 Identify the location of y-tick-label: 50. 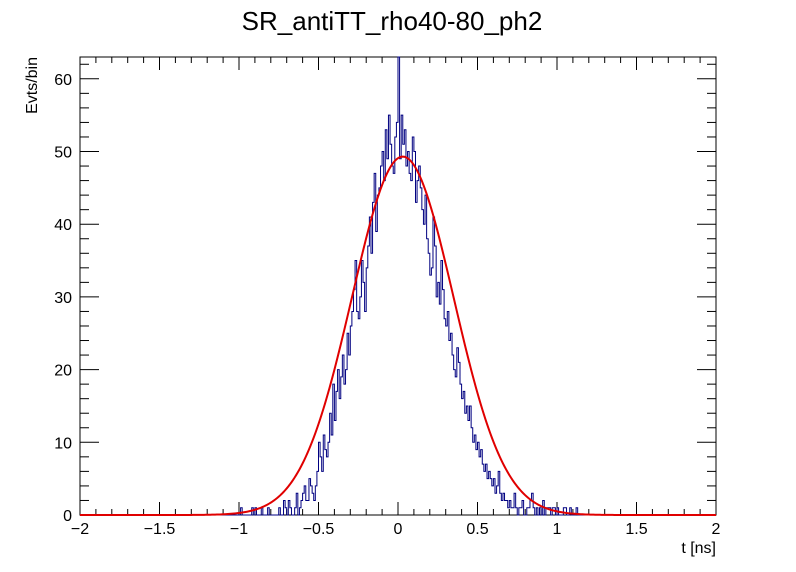
(63, 153).